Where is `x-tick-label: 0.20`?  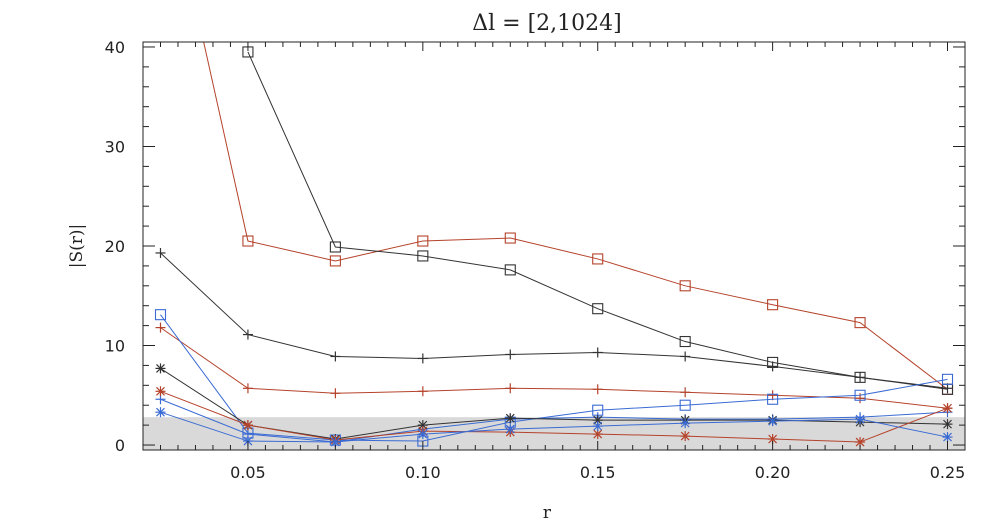 x-tick-label: 0.20 is located at coordinates (773, 472).